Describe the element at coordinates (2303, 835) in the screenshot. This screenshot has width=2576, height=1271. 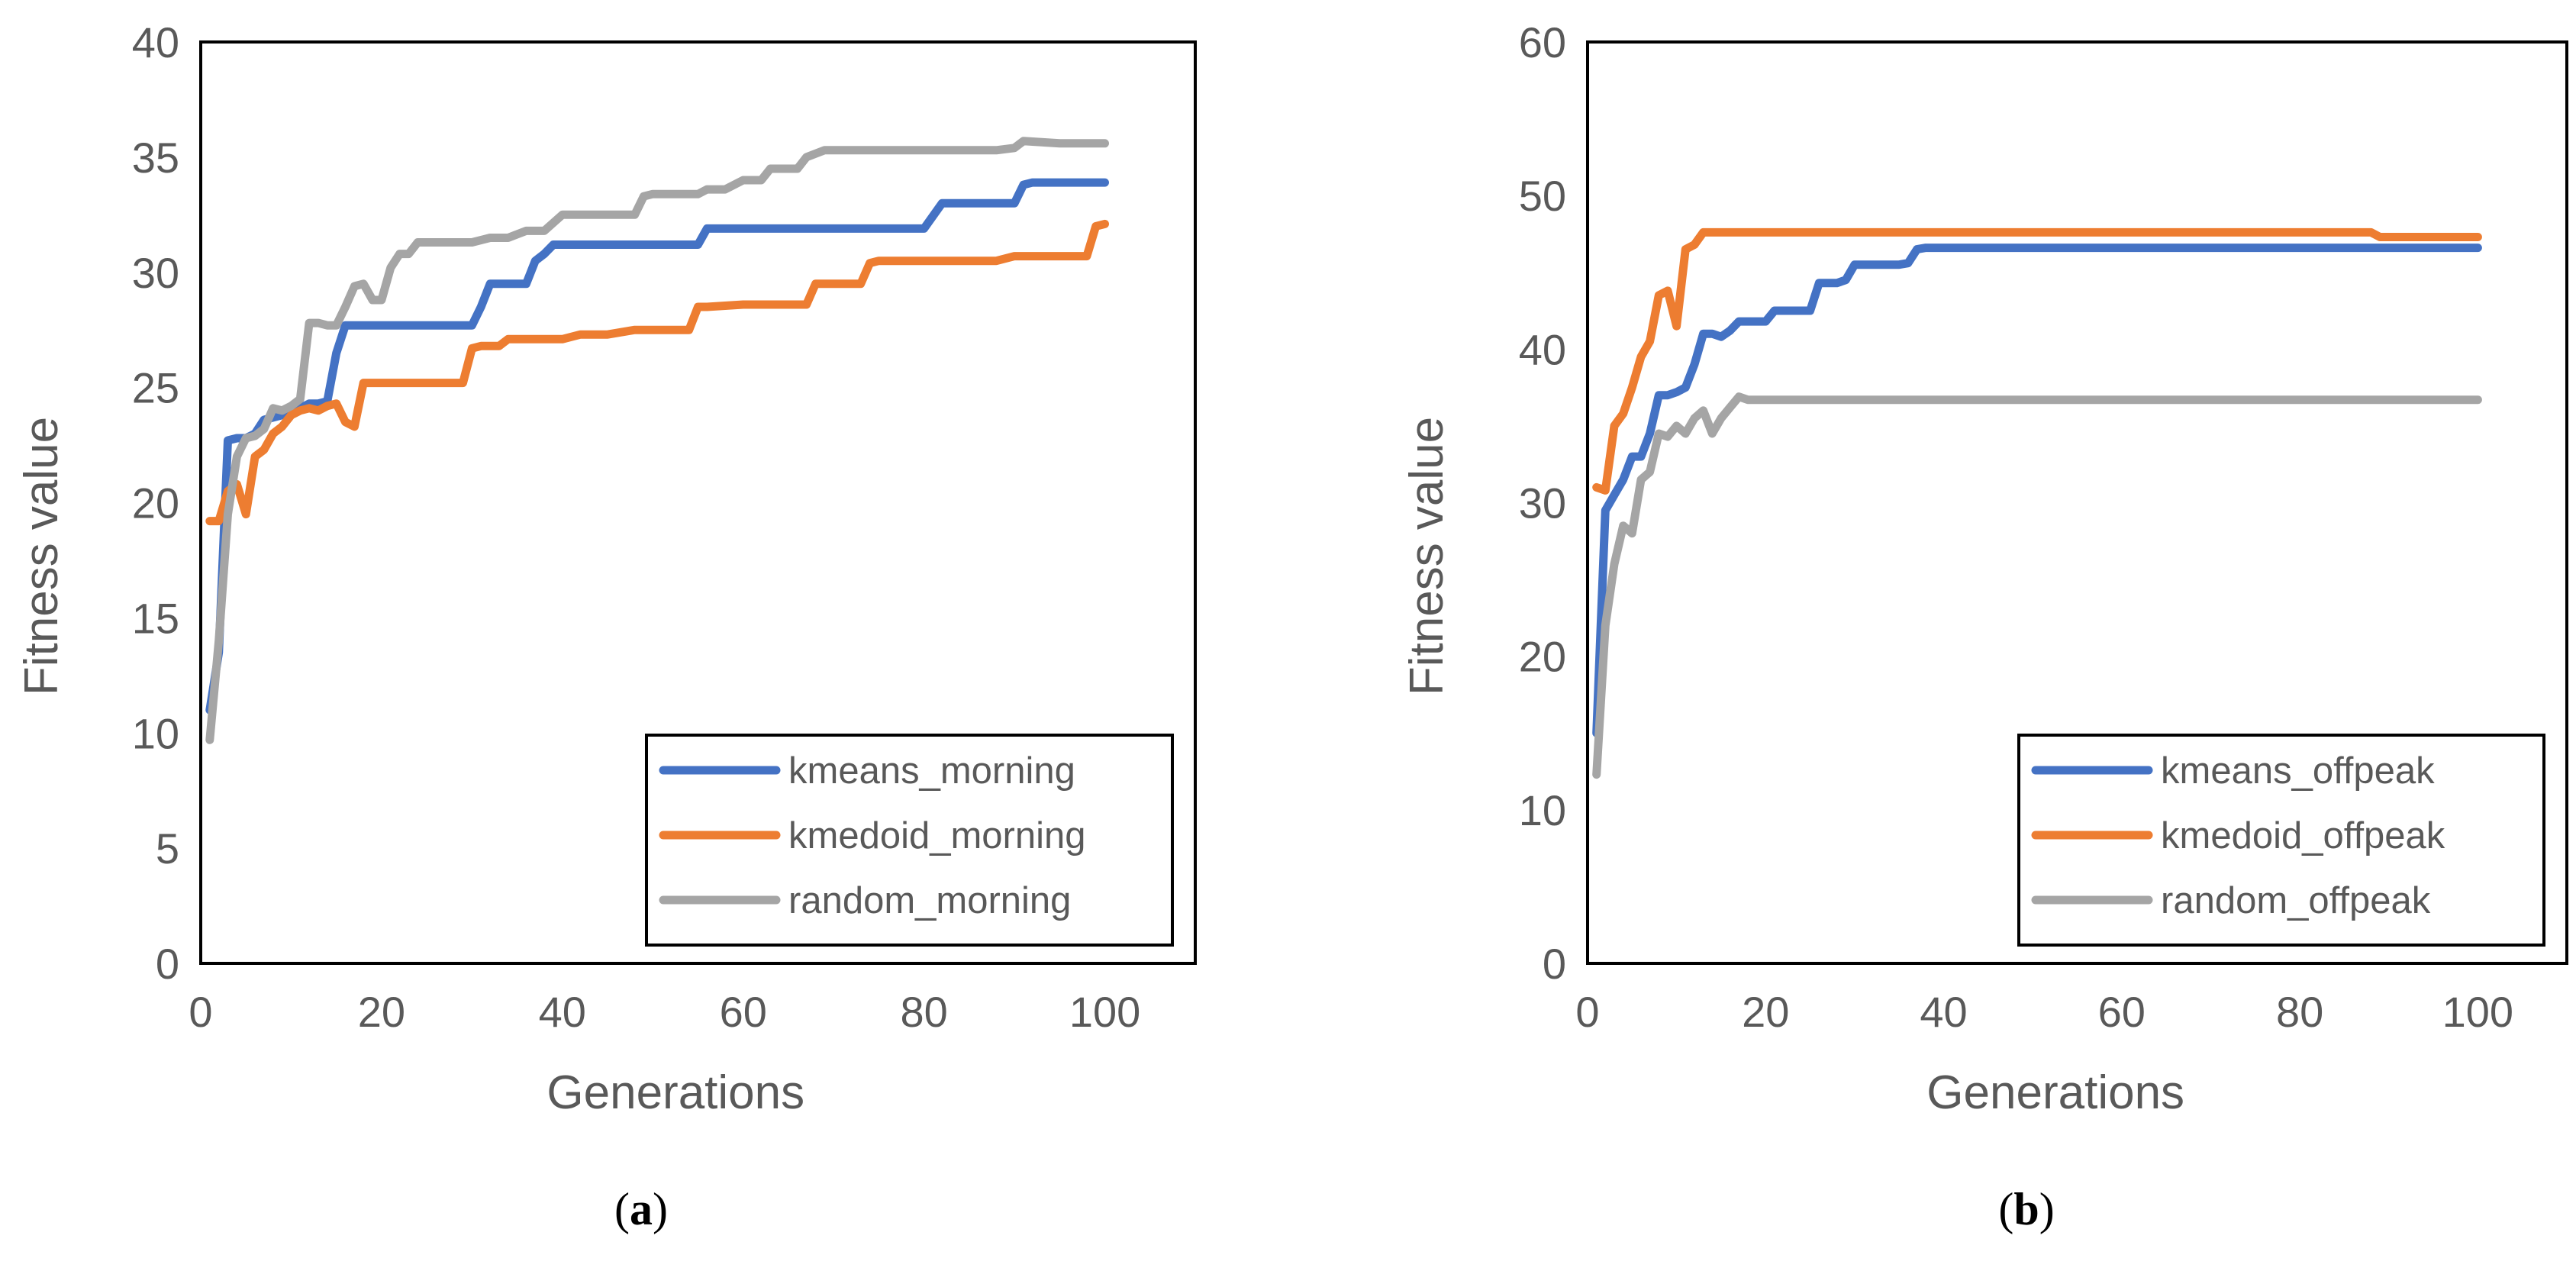
I see `legend-label-kmedoid_offpeak: kmedoid_offpeak` at that location.